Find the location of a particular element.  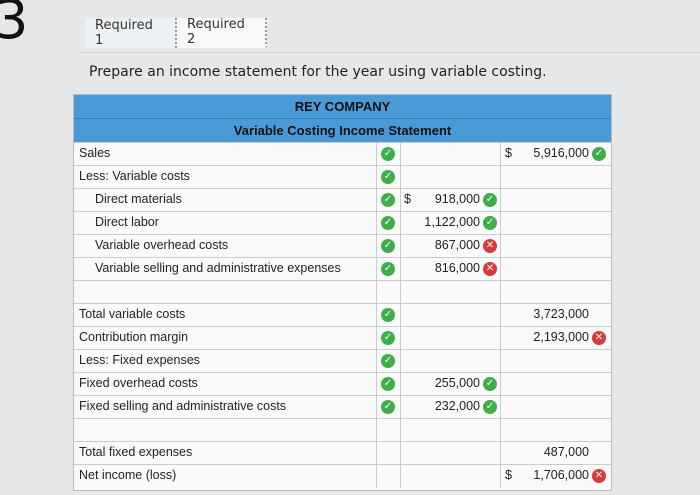

row-label: Direct materials is located at coordinates (138, 199).